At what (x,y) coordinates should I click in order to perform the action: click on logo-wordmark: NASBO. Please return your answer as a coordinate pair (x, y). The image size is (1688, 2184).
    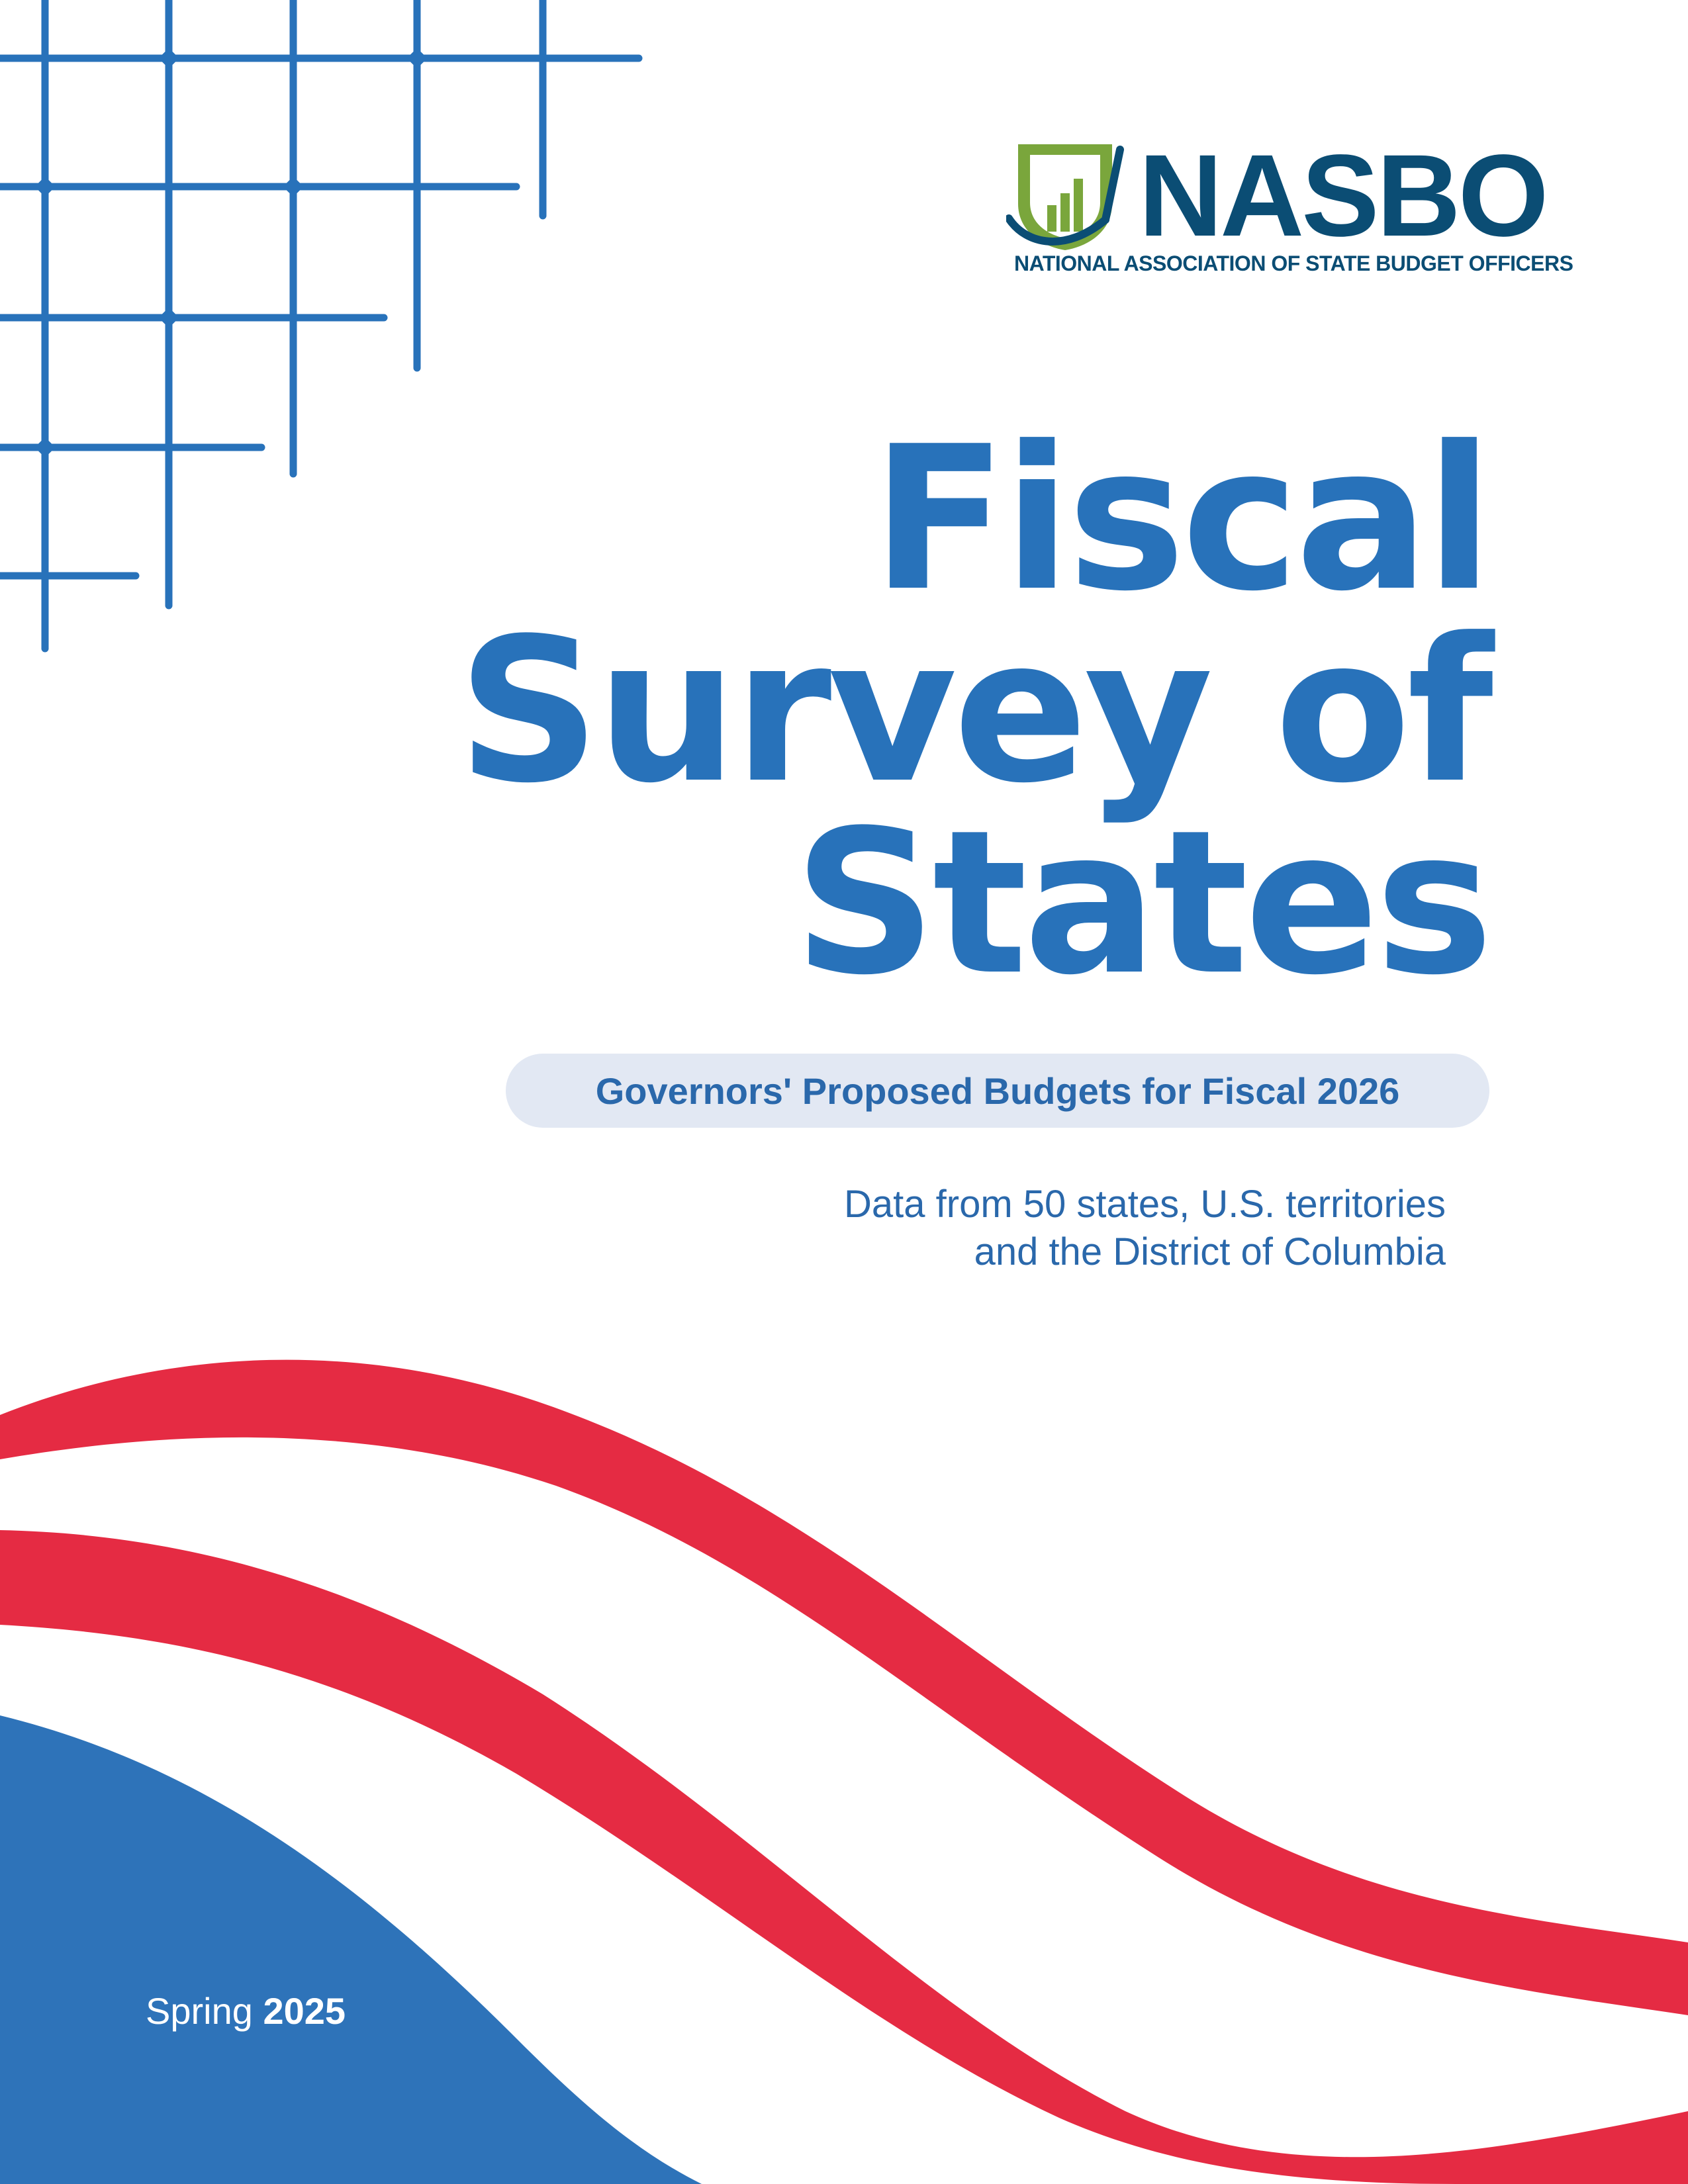
    Looking at the image, I should click on (1344, 196).